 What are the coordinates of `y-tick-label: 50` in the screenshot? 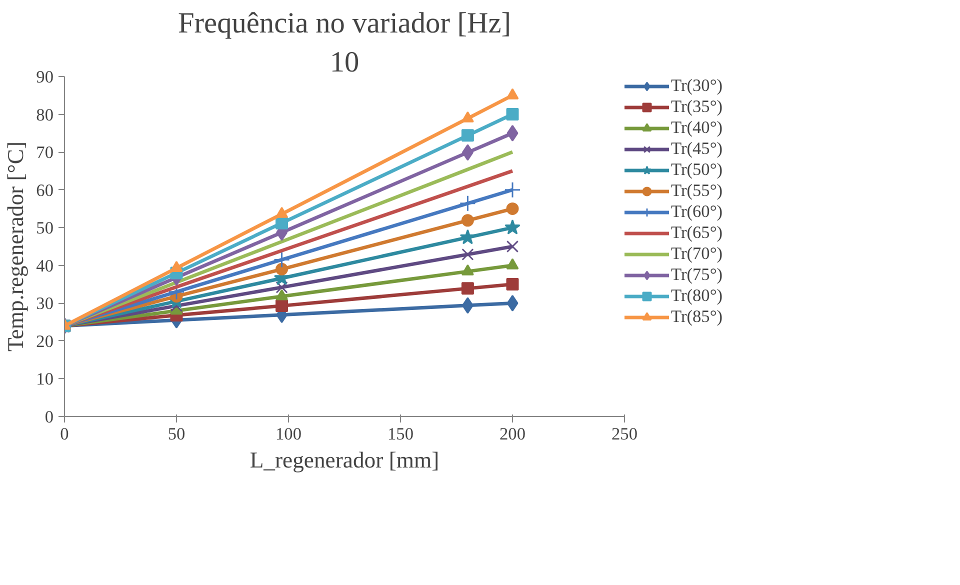 It's located at (45, 228).